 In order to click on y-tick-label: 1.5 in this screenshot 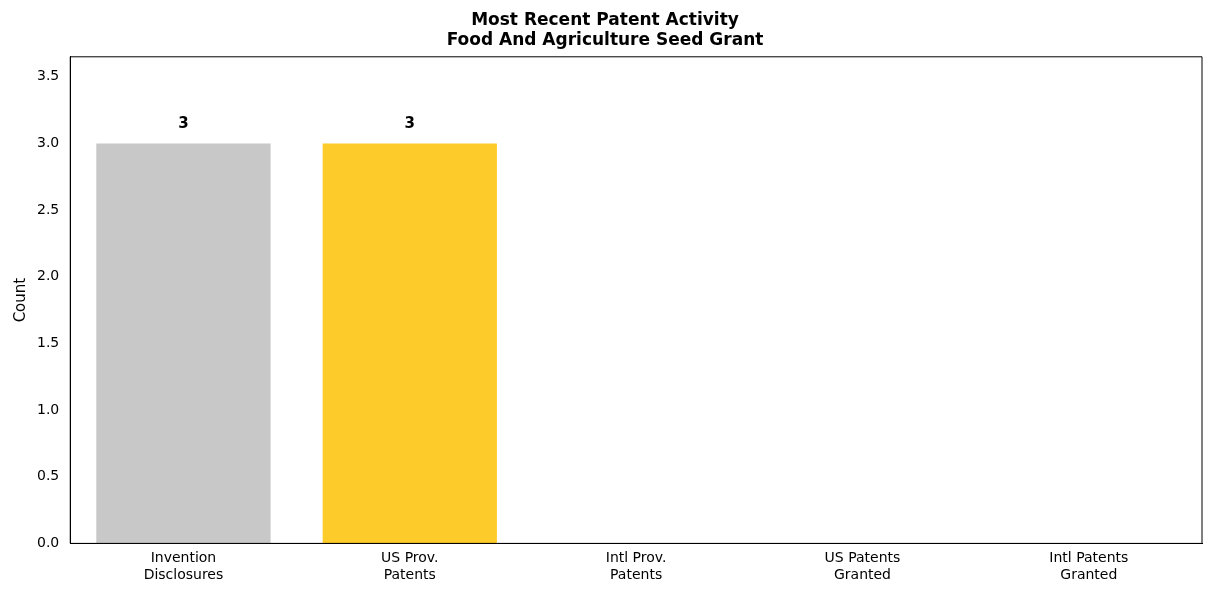, I will do `click(48, 342)`.